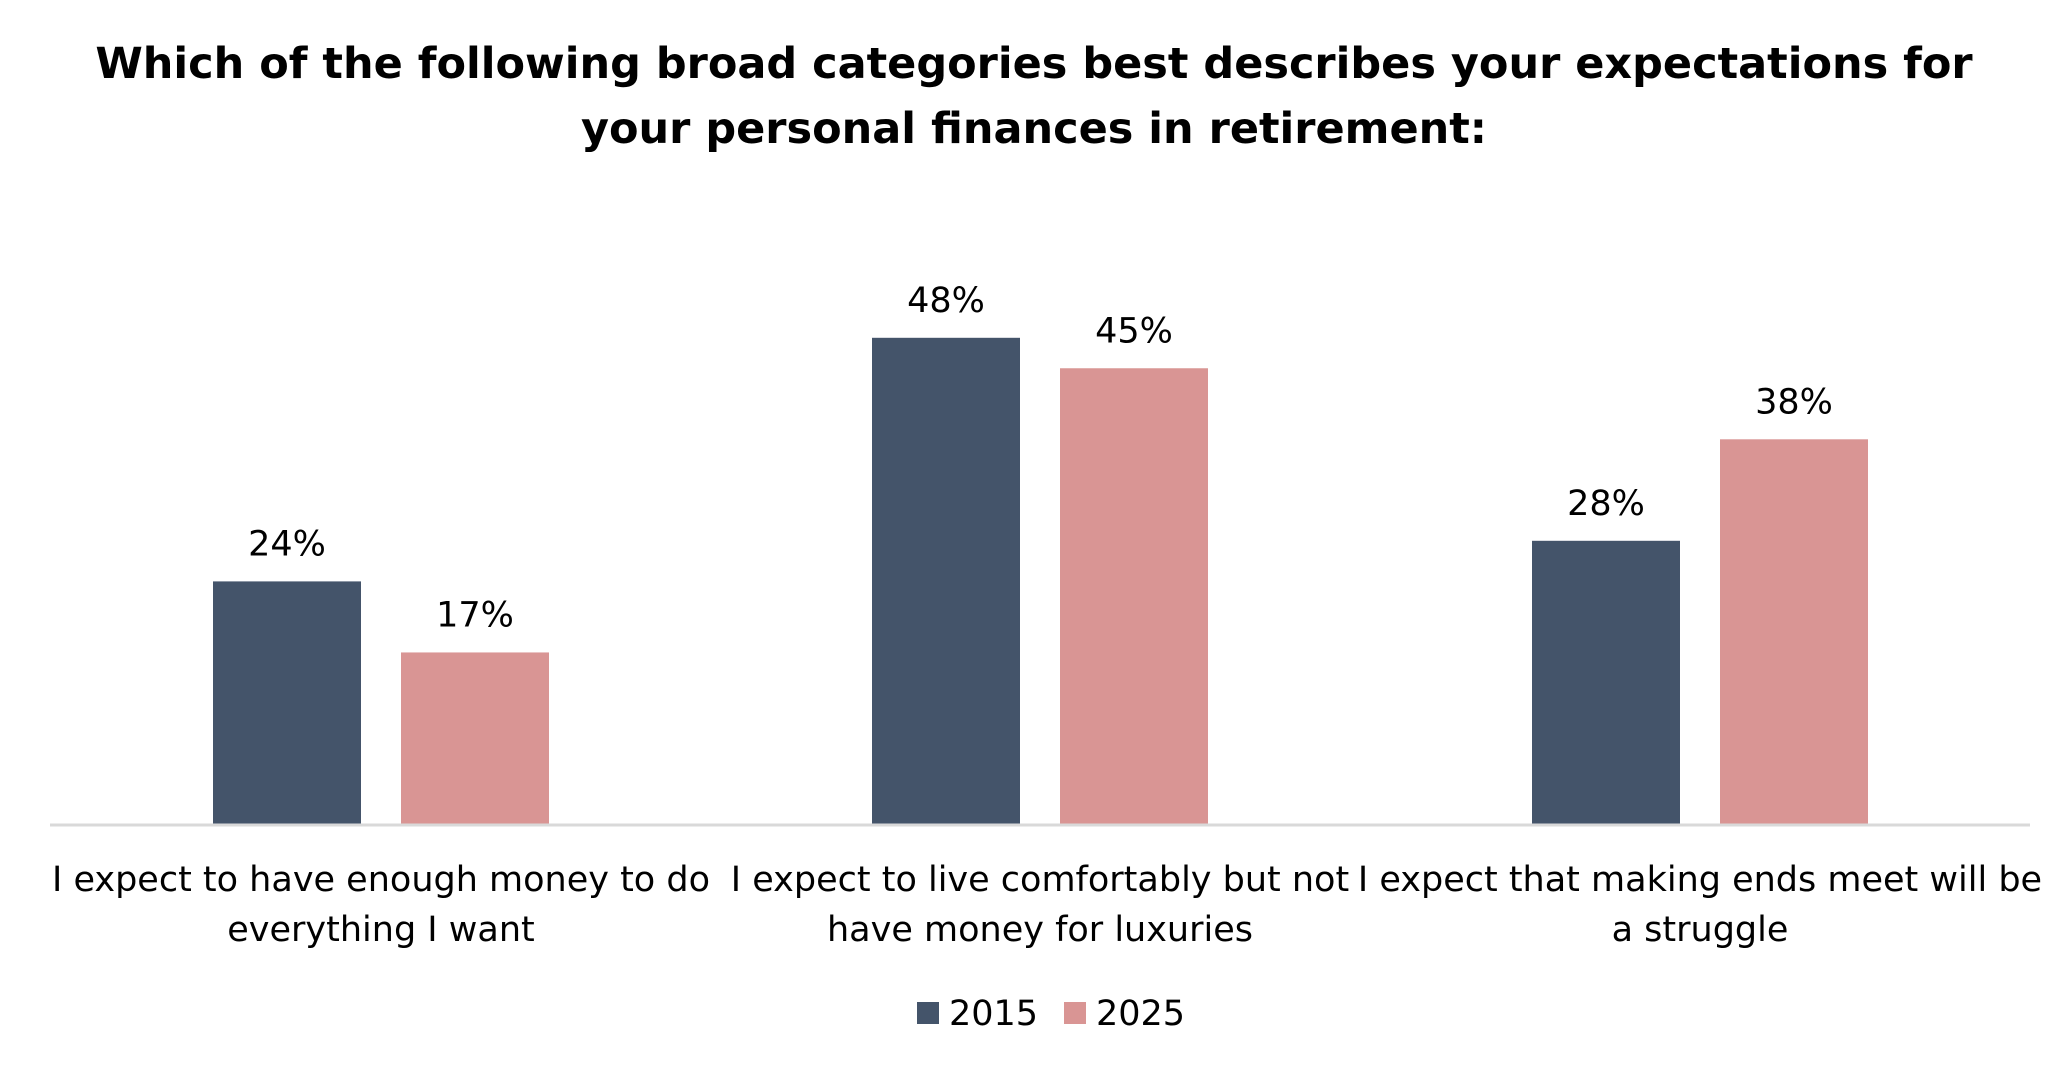 The image size is (2069, 1083). What do you see at coordinates (946, 301) in the screenshot?
I see `data-label-2015-2: 48%` at bounding box center [946, 301].